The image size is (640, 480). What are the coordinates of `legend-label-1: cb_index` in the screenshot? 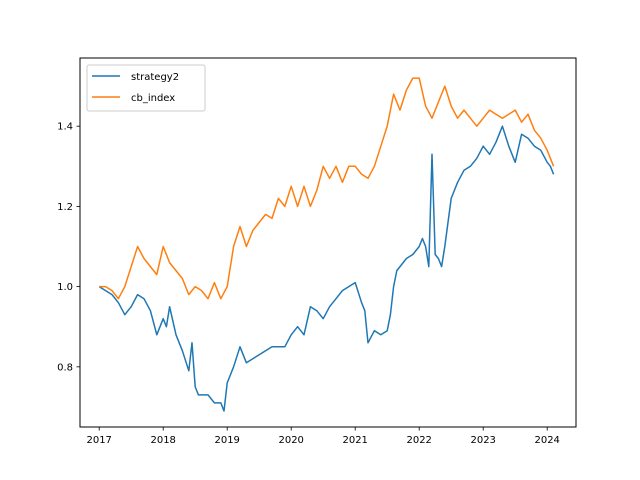 It's located at (153, 98).